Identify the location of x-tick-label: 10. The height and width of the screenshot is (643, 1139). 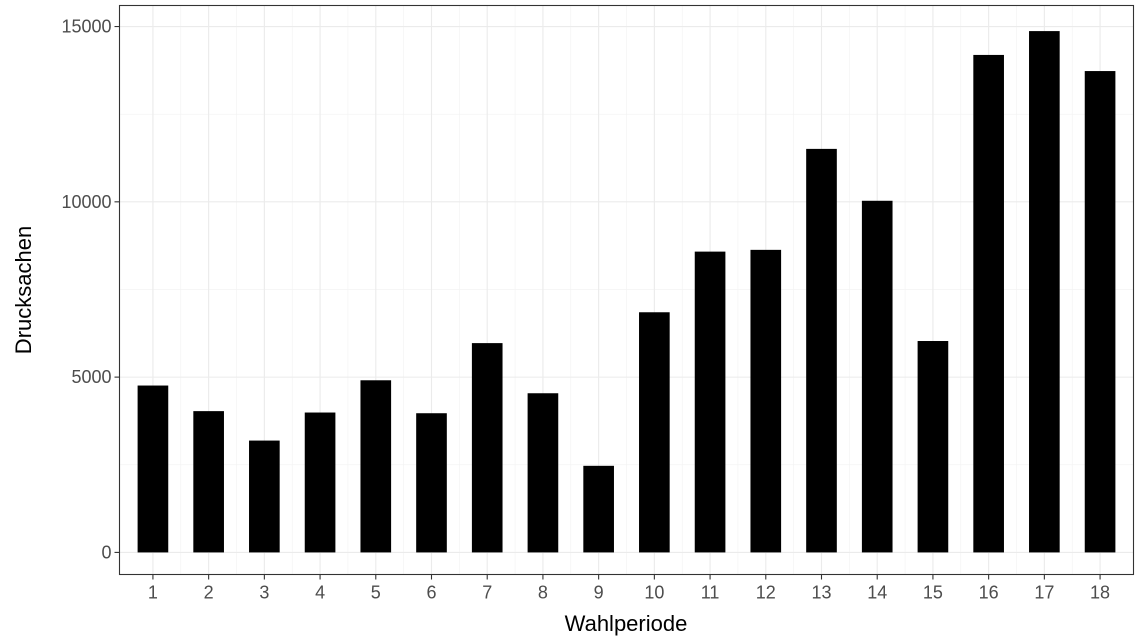
(654, 593).